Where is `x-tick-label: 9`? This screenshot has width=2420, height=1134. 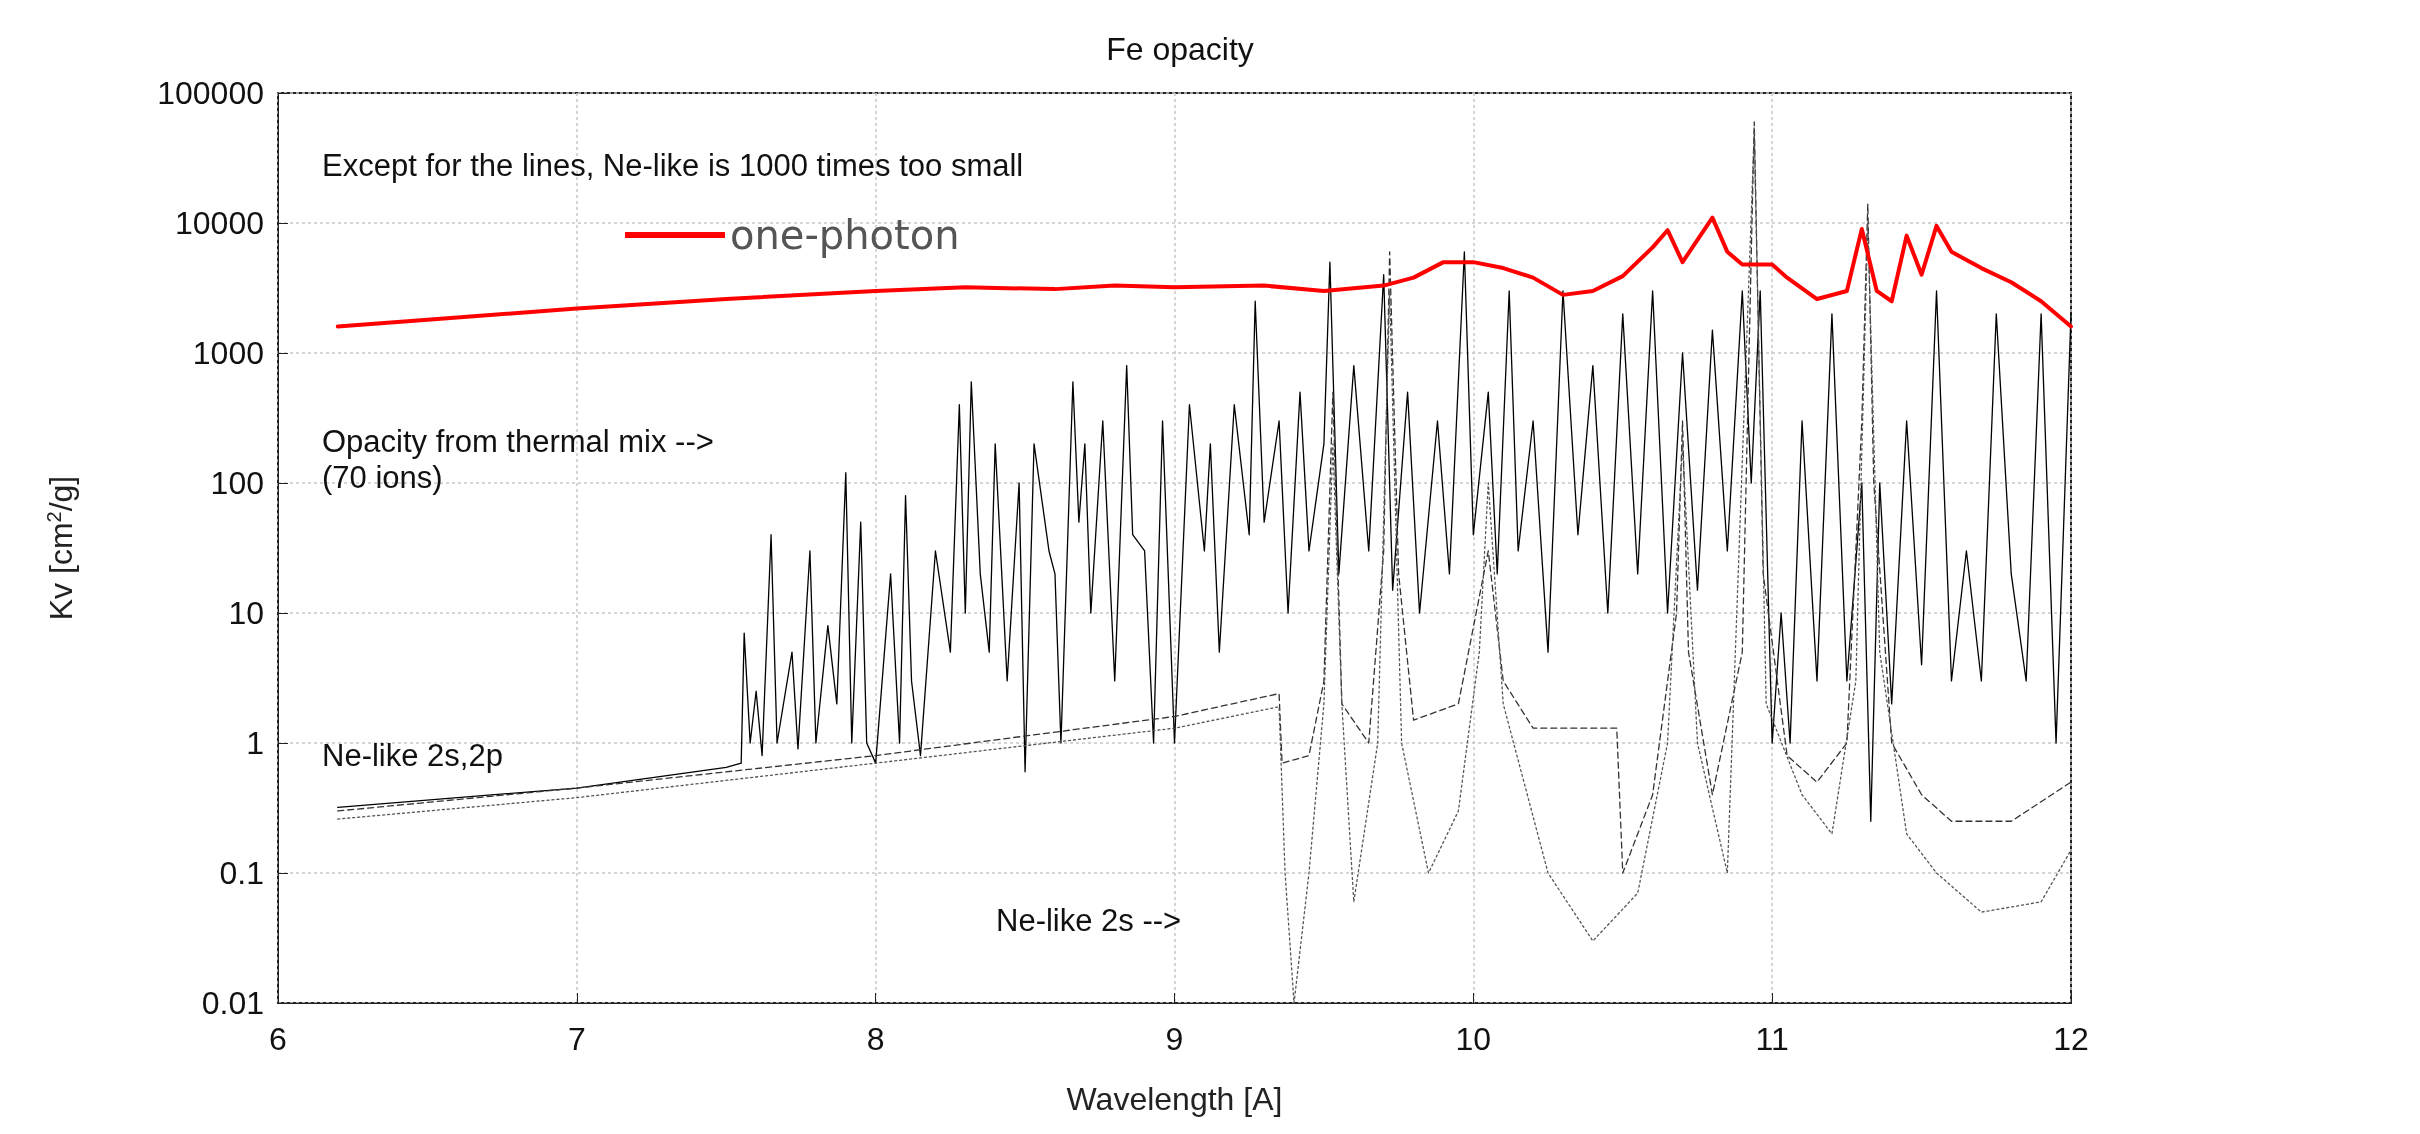
x-tick-label: 9 is located at coordinates (1174, 1039).